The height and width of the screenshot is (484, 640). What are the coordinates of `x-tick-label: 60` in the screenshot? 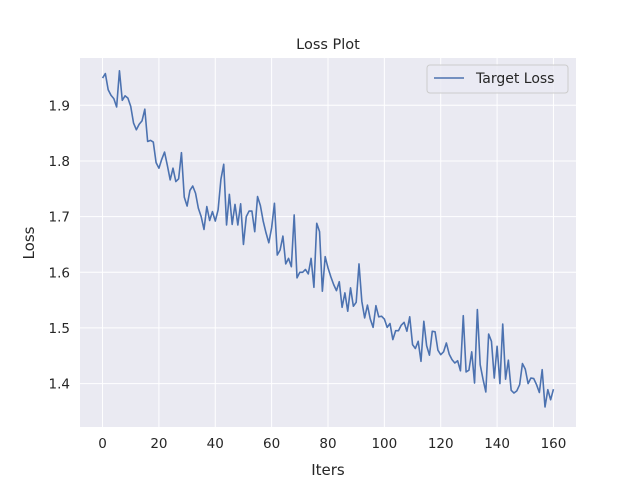 It's located at (271, 444).